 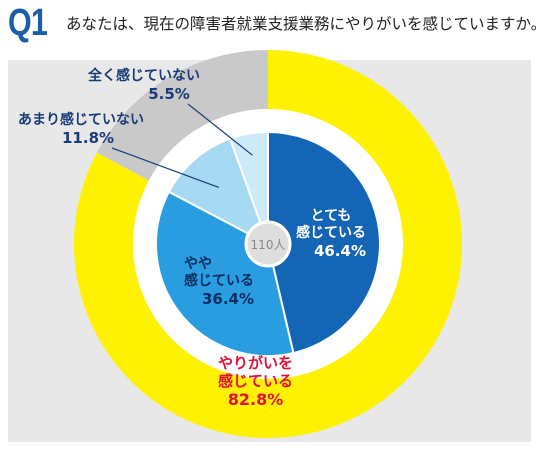 I want to click on label-very-line1: とても, so click(x=331, y=216).